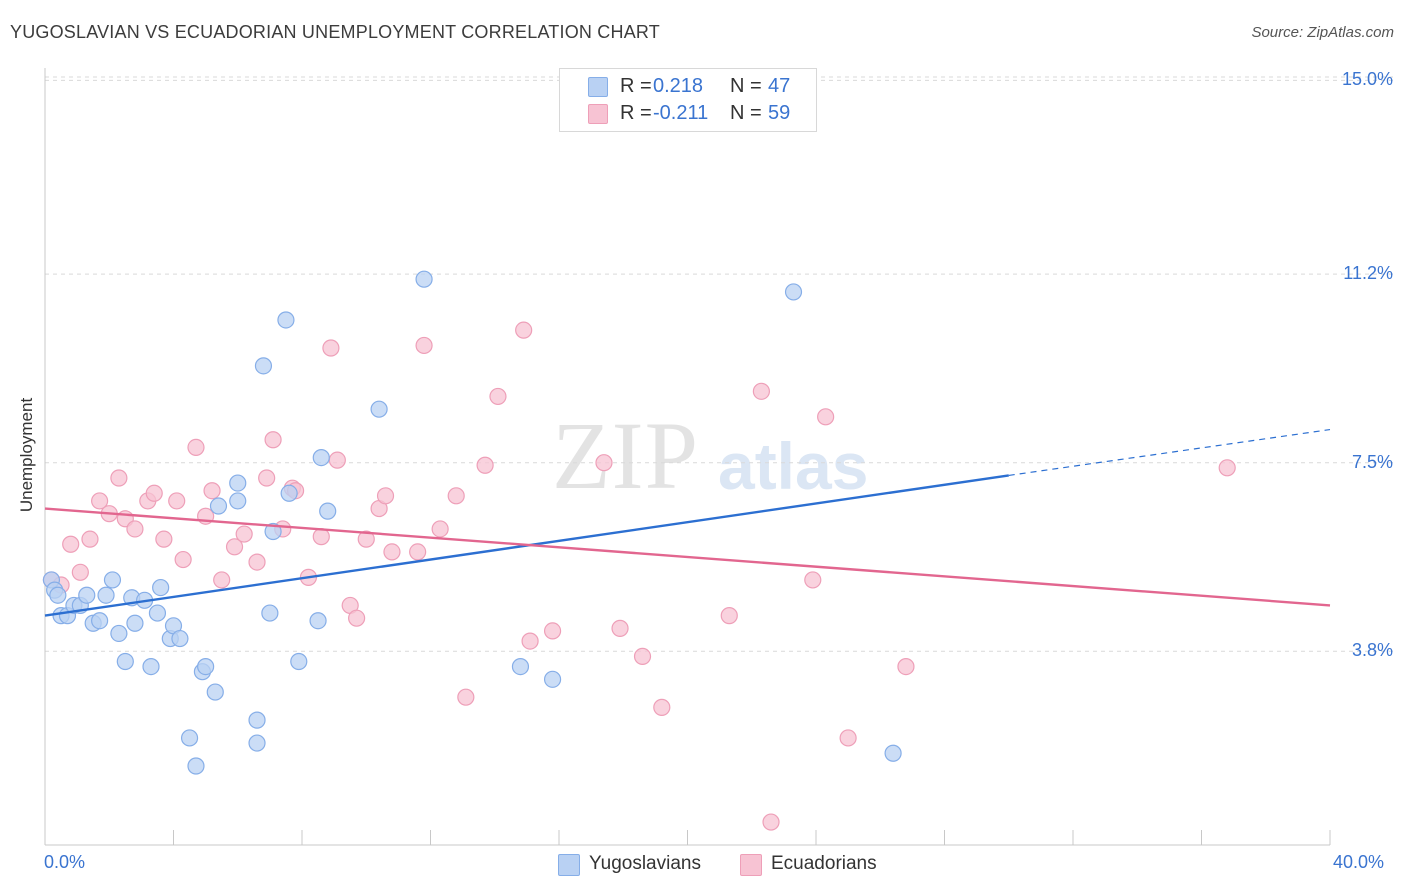  Describe the element at coordinates (65, 862) in the screenshot. I see `x-tick-label-min: 0.0%` at that location.